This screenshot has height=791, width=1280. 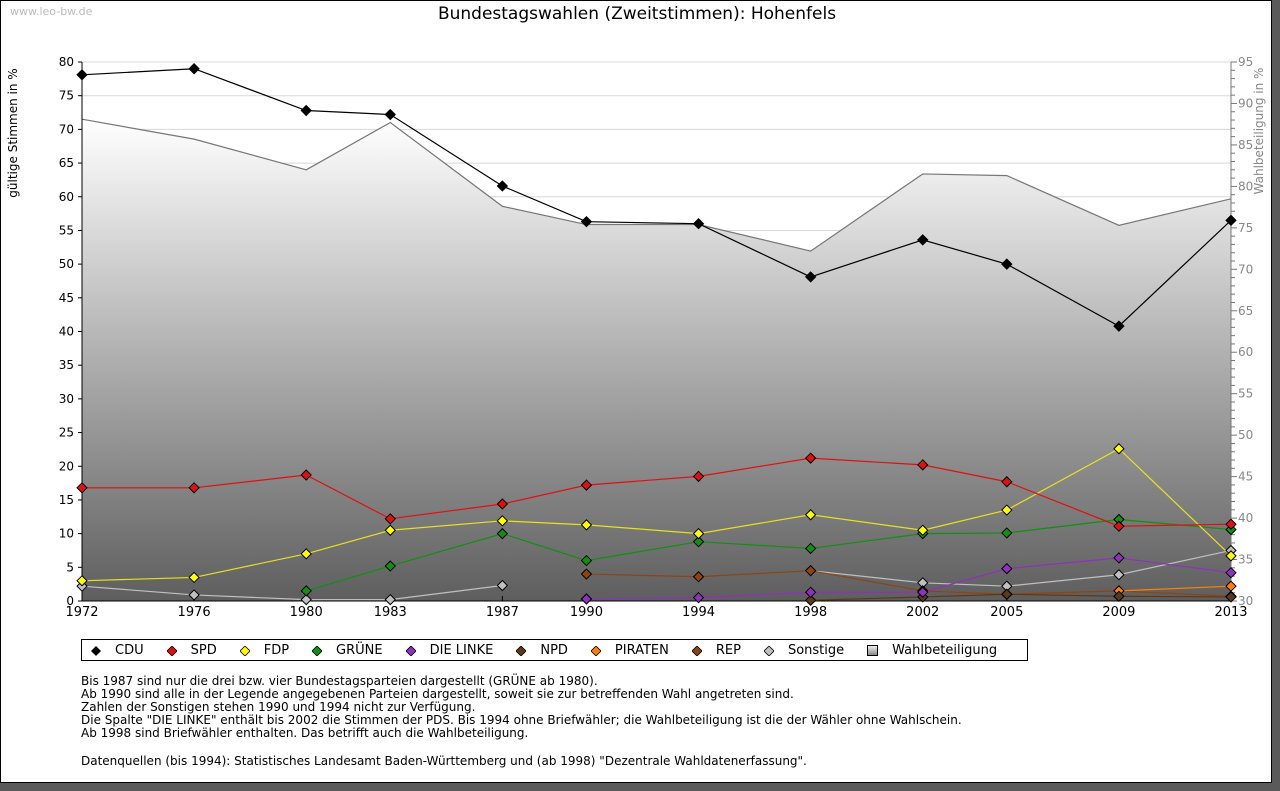 I want to click on y-tick-label: 50, so click(x=66, y=264).